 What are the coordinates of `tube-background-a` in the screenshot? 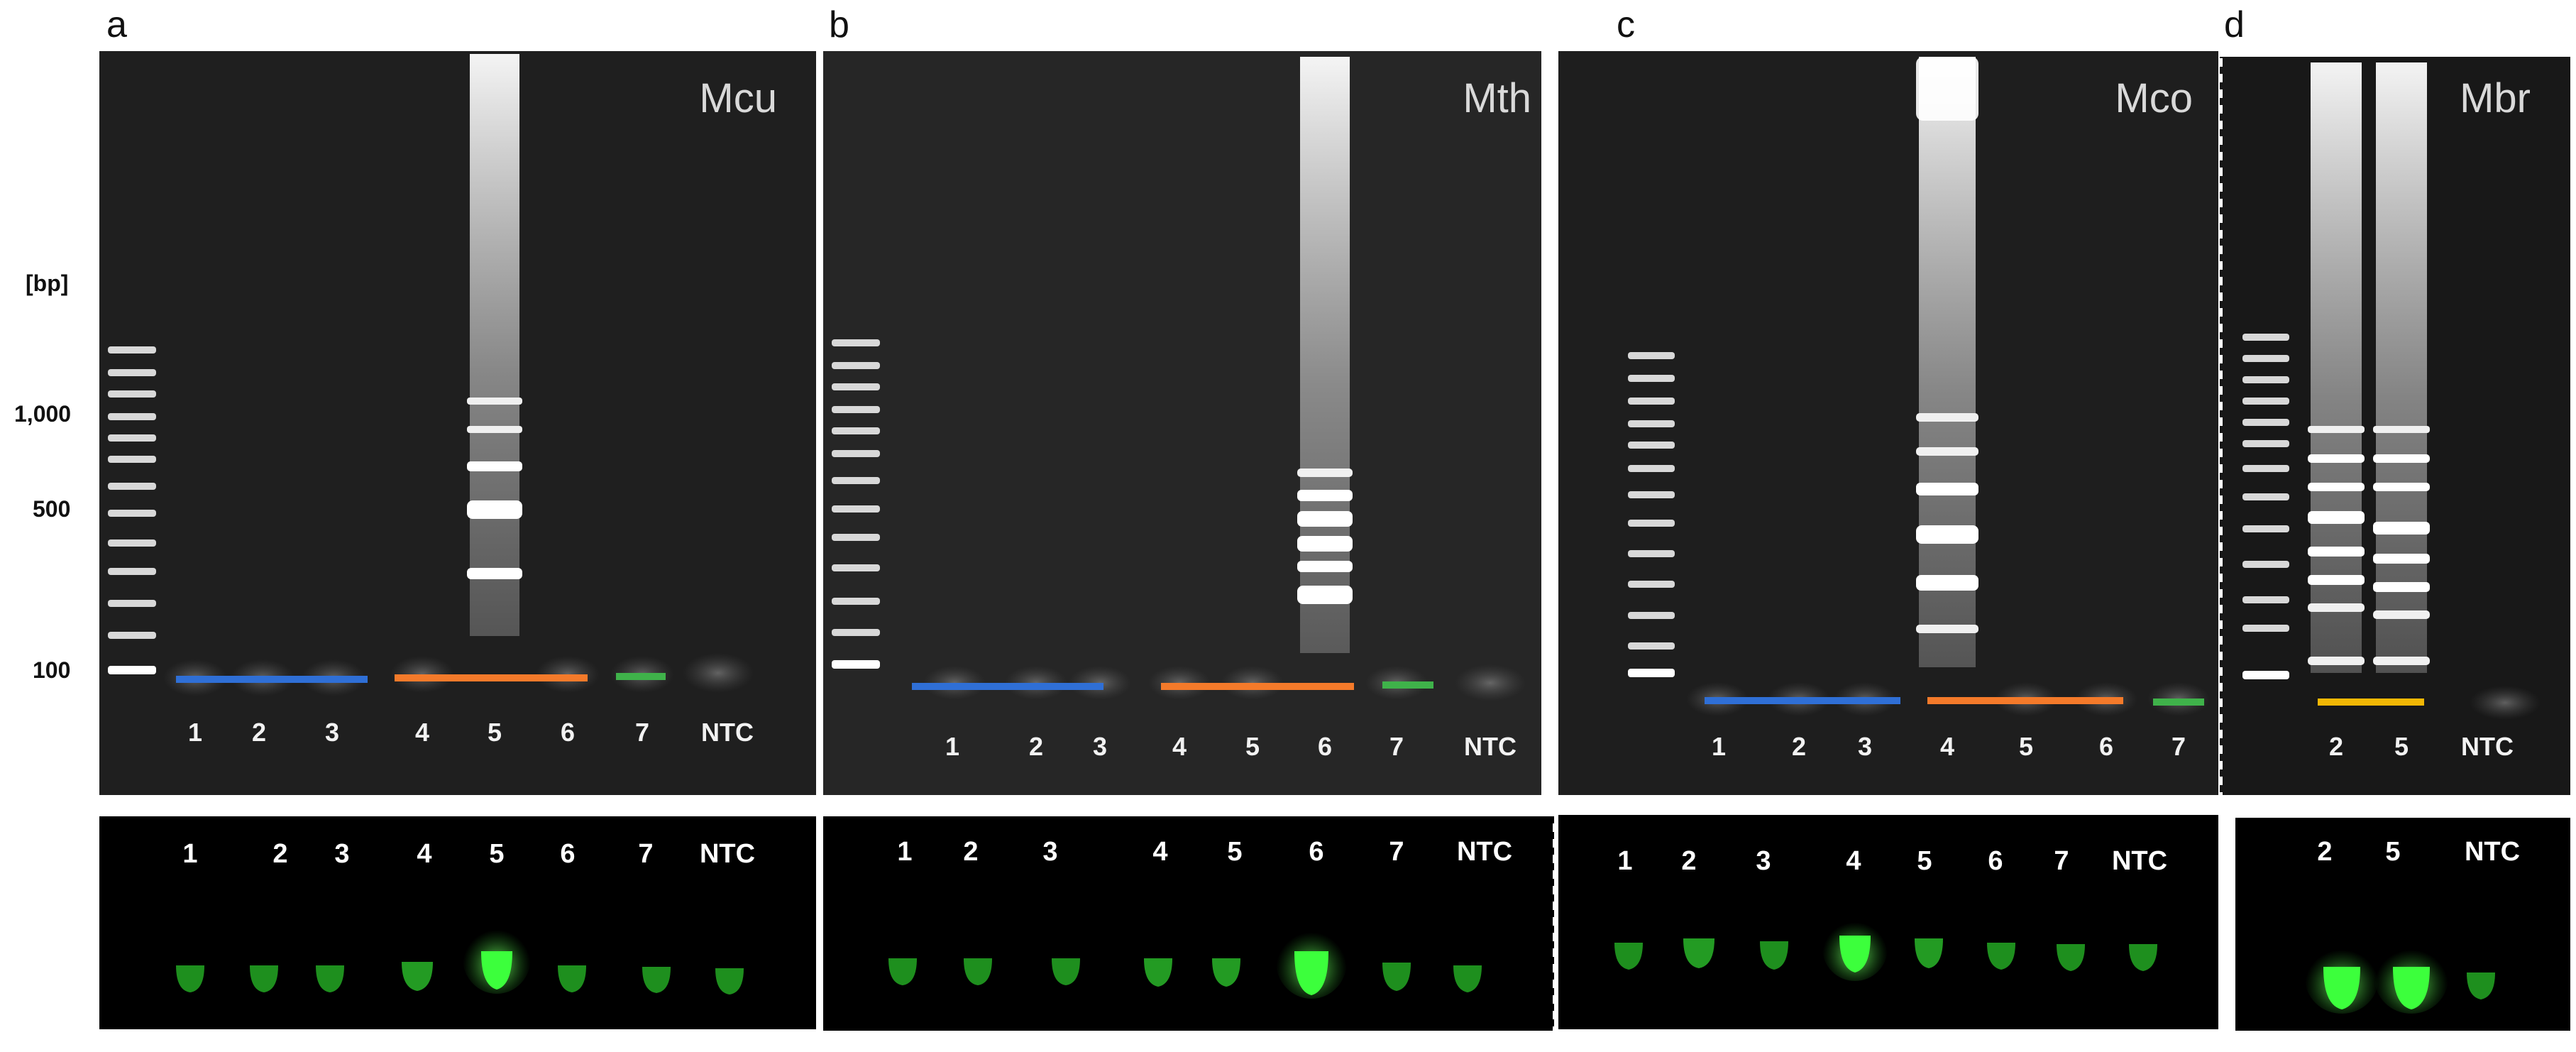 It's located at (457, 923).